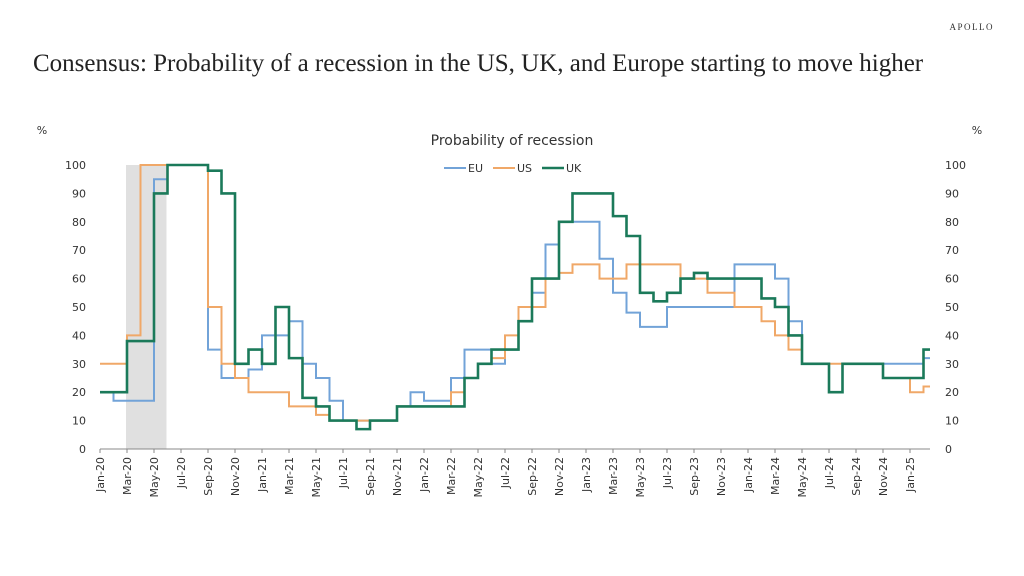  I want to click on y-tick-label-right: 10, so click(952, 421).